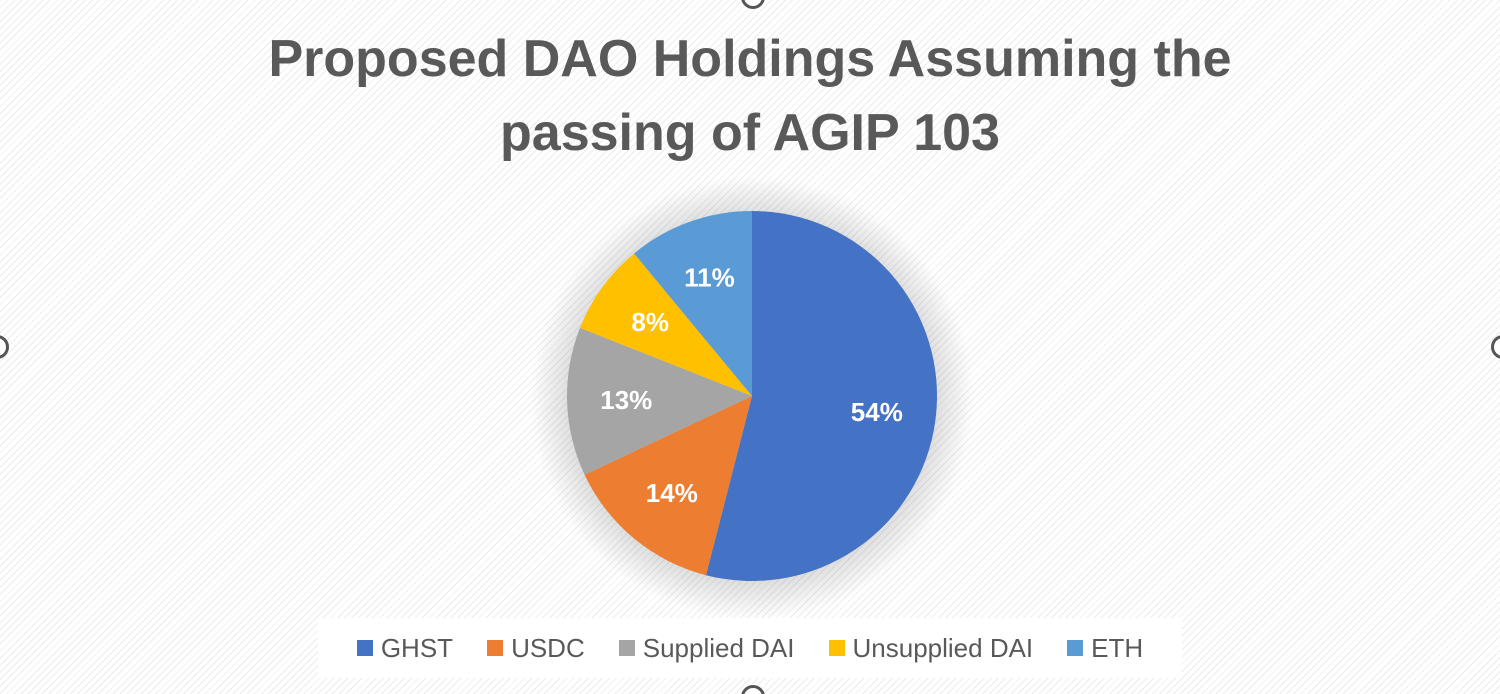 This screenshot has width=1500, height=694. Describe the element at coordinates (693, 303) in the screenshot. I see `pie-slice-eth` at that location.